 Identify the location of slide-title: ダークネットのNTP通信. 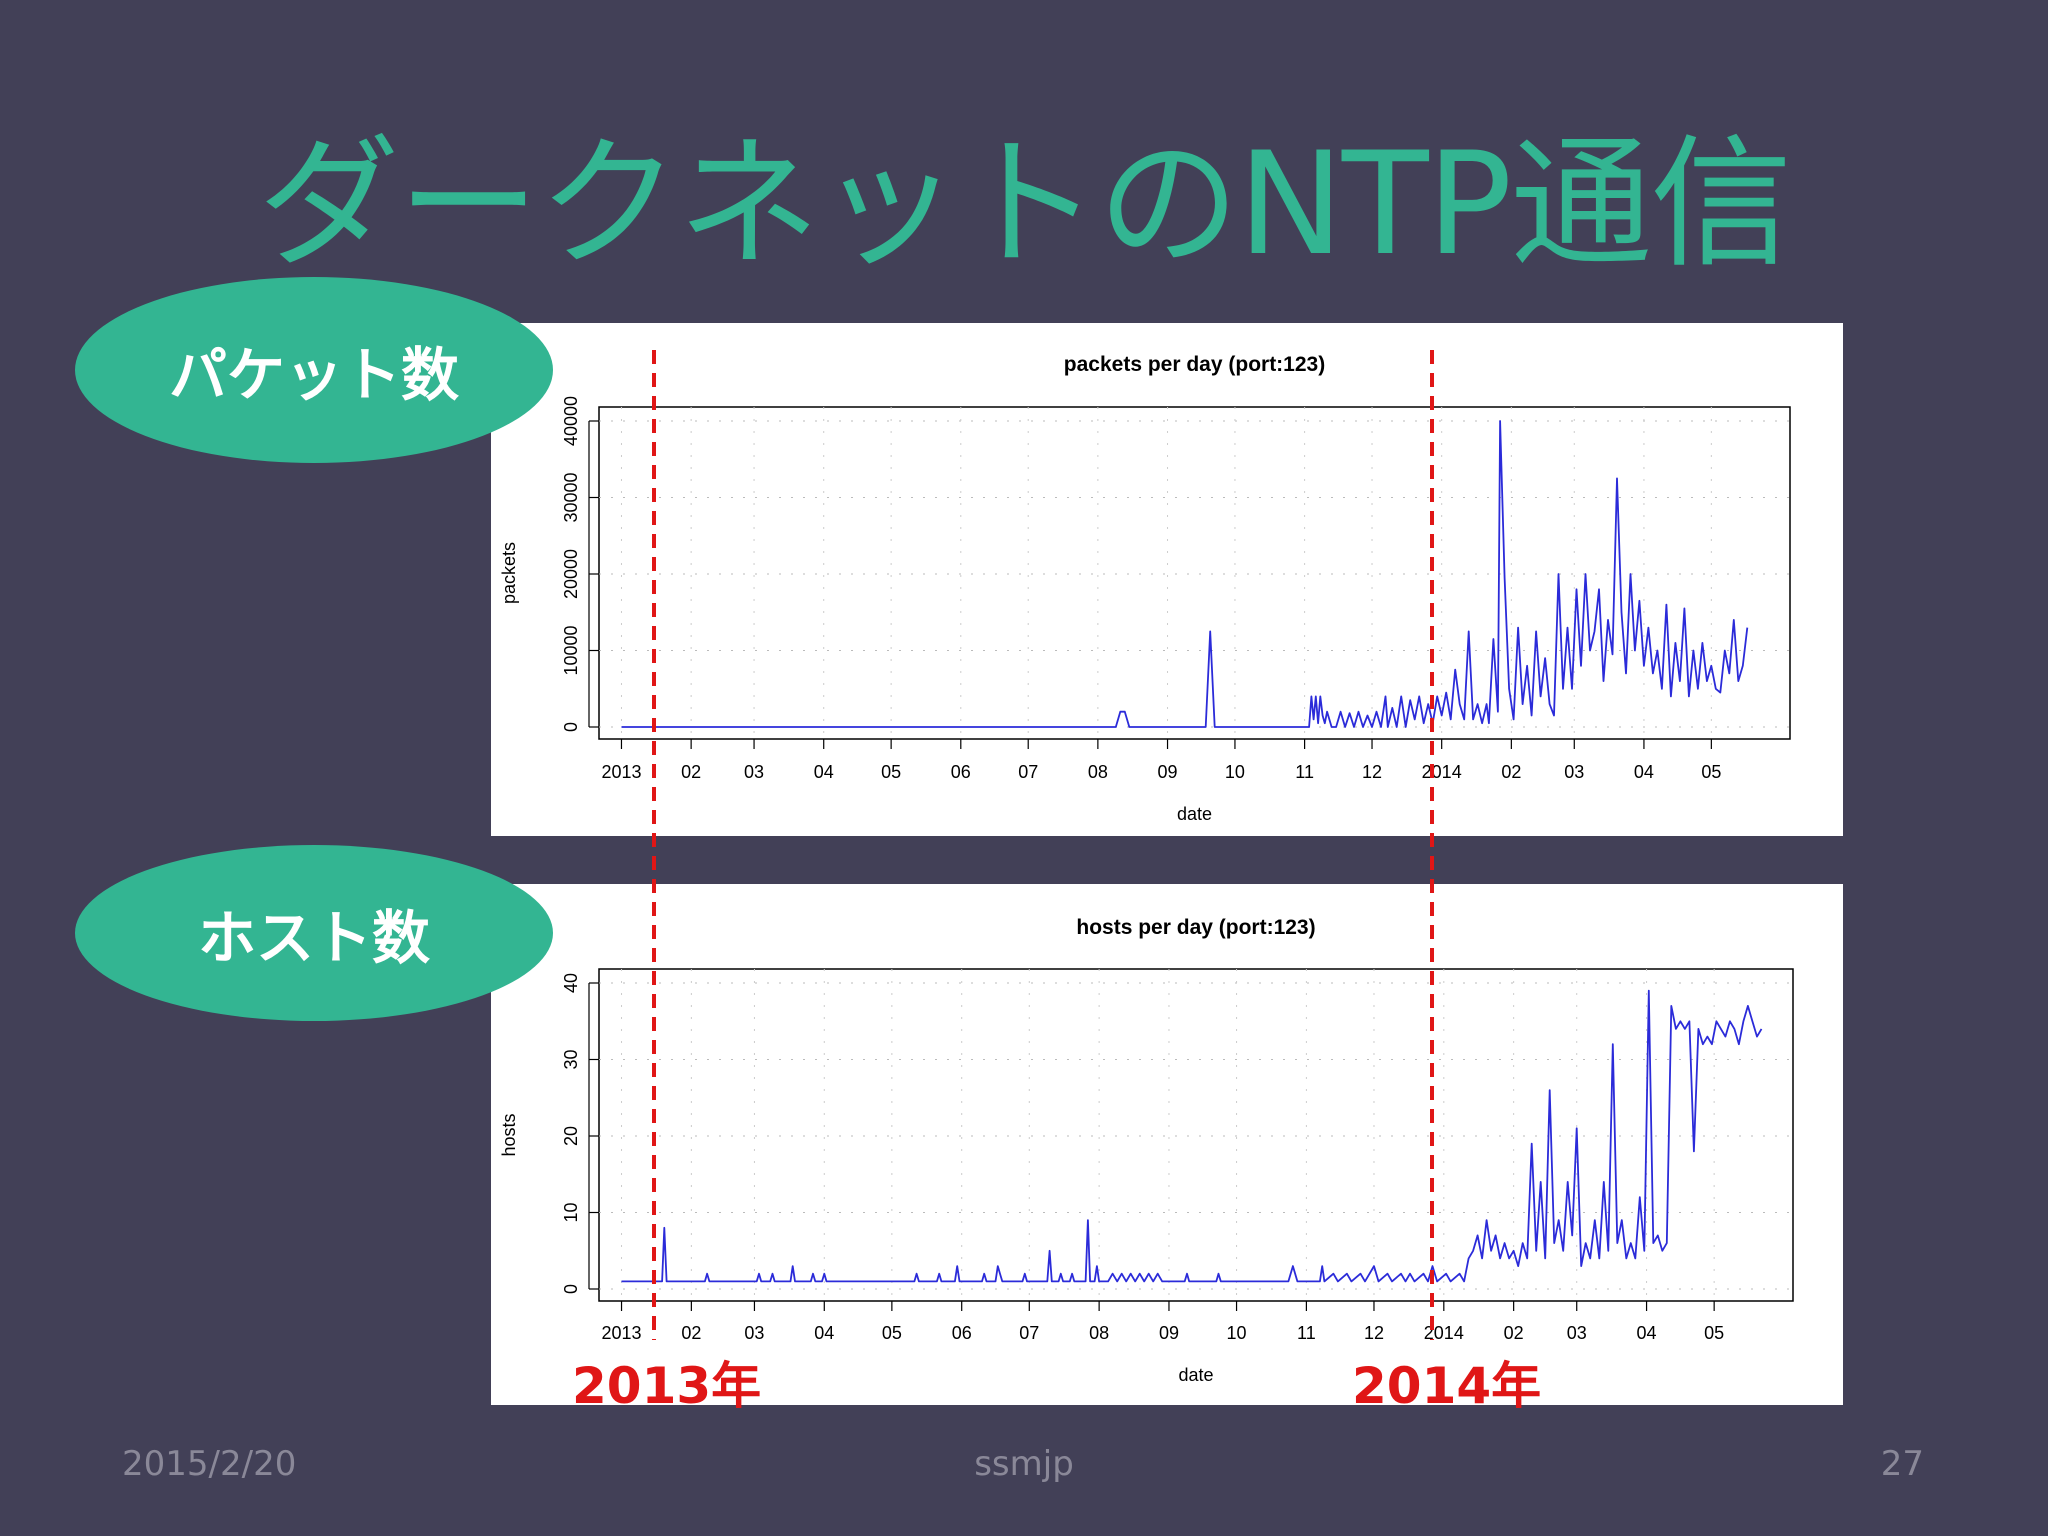
(1025, 204).